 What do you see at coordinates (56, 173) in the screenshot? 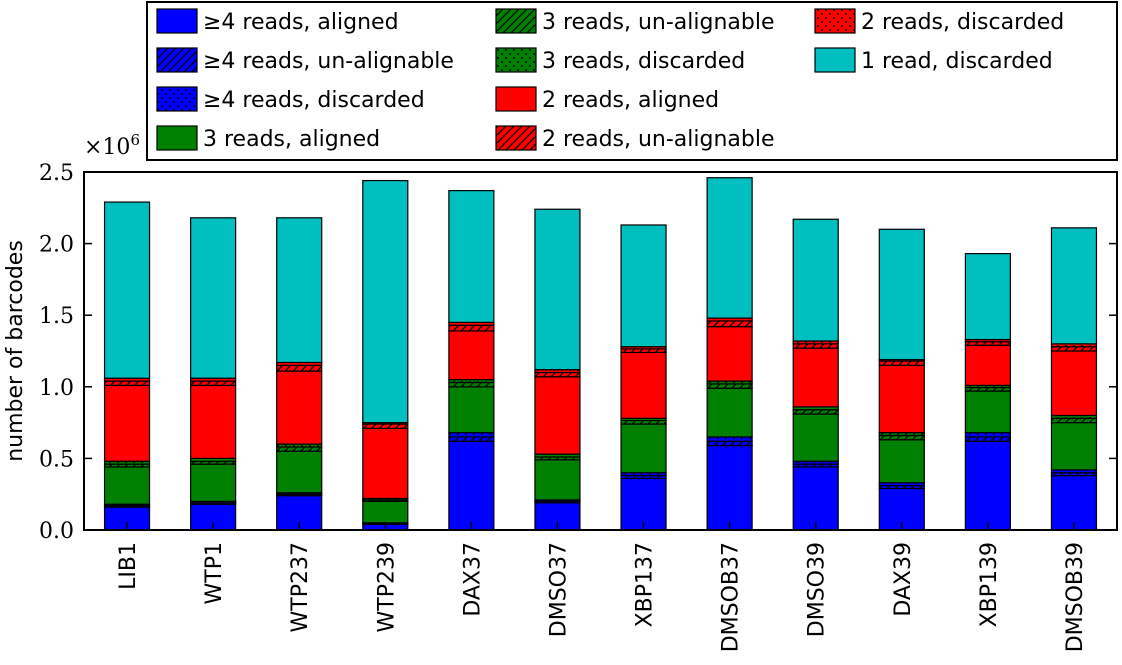
I see `y-tick-label: 2.5` at bounding box center [56, 173].